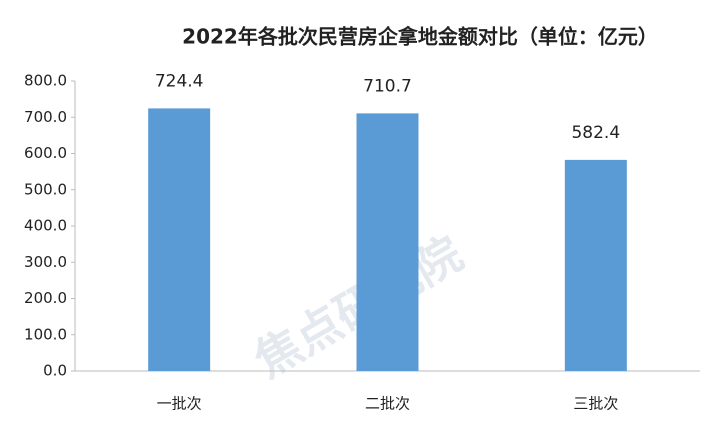 This screenshot has width=713, height=428. I want to click on chart-title: 2022年各批次民营房企拿地金额对比（单位：亿元）, so click(420, 37).